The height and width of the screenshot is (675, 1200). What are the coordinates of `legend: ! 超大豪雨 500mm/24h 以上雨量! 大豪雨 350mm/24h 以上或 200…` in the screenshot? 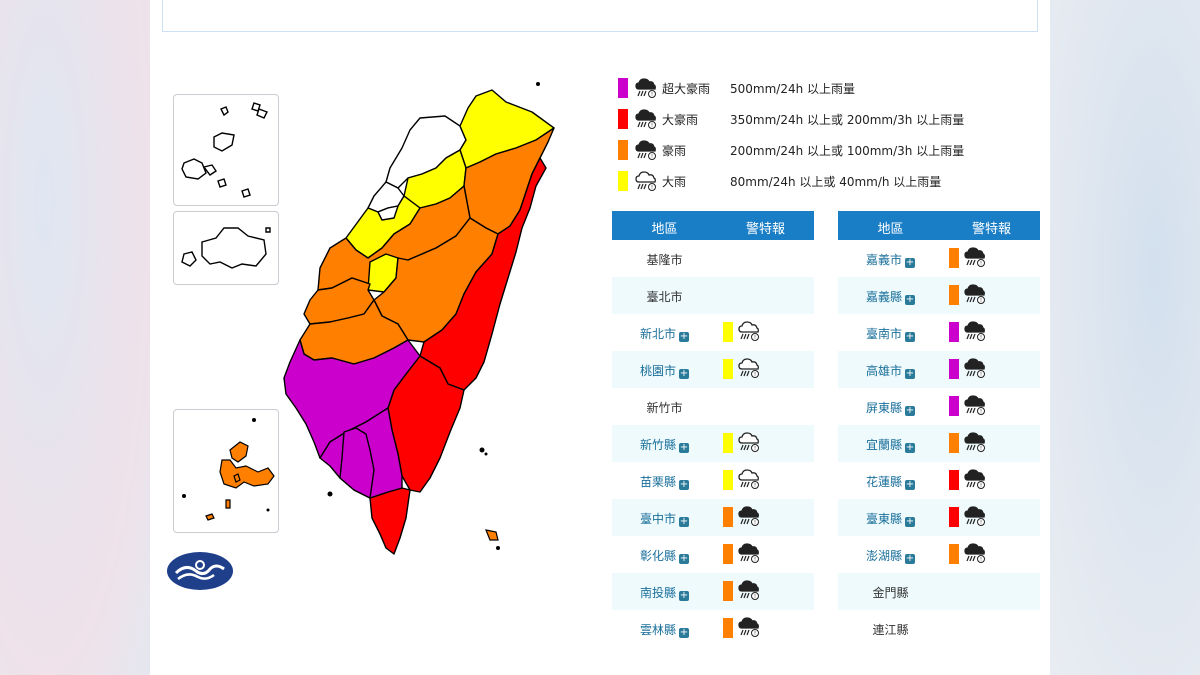 It's located at (828, 134).